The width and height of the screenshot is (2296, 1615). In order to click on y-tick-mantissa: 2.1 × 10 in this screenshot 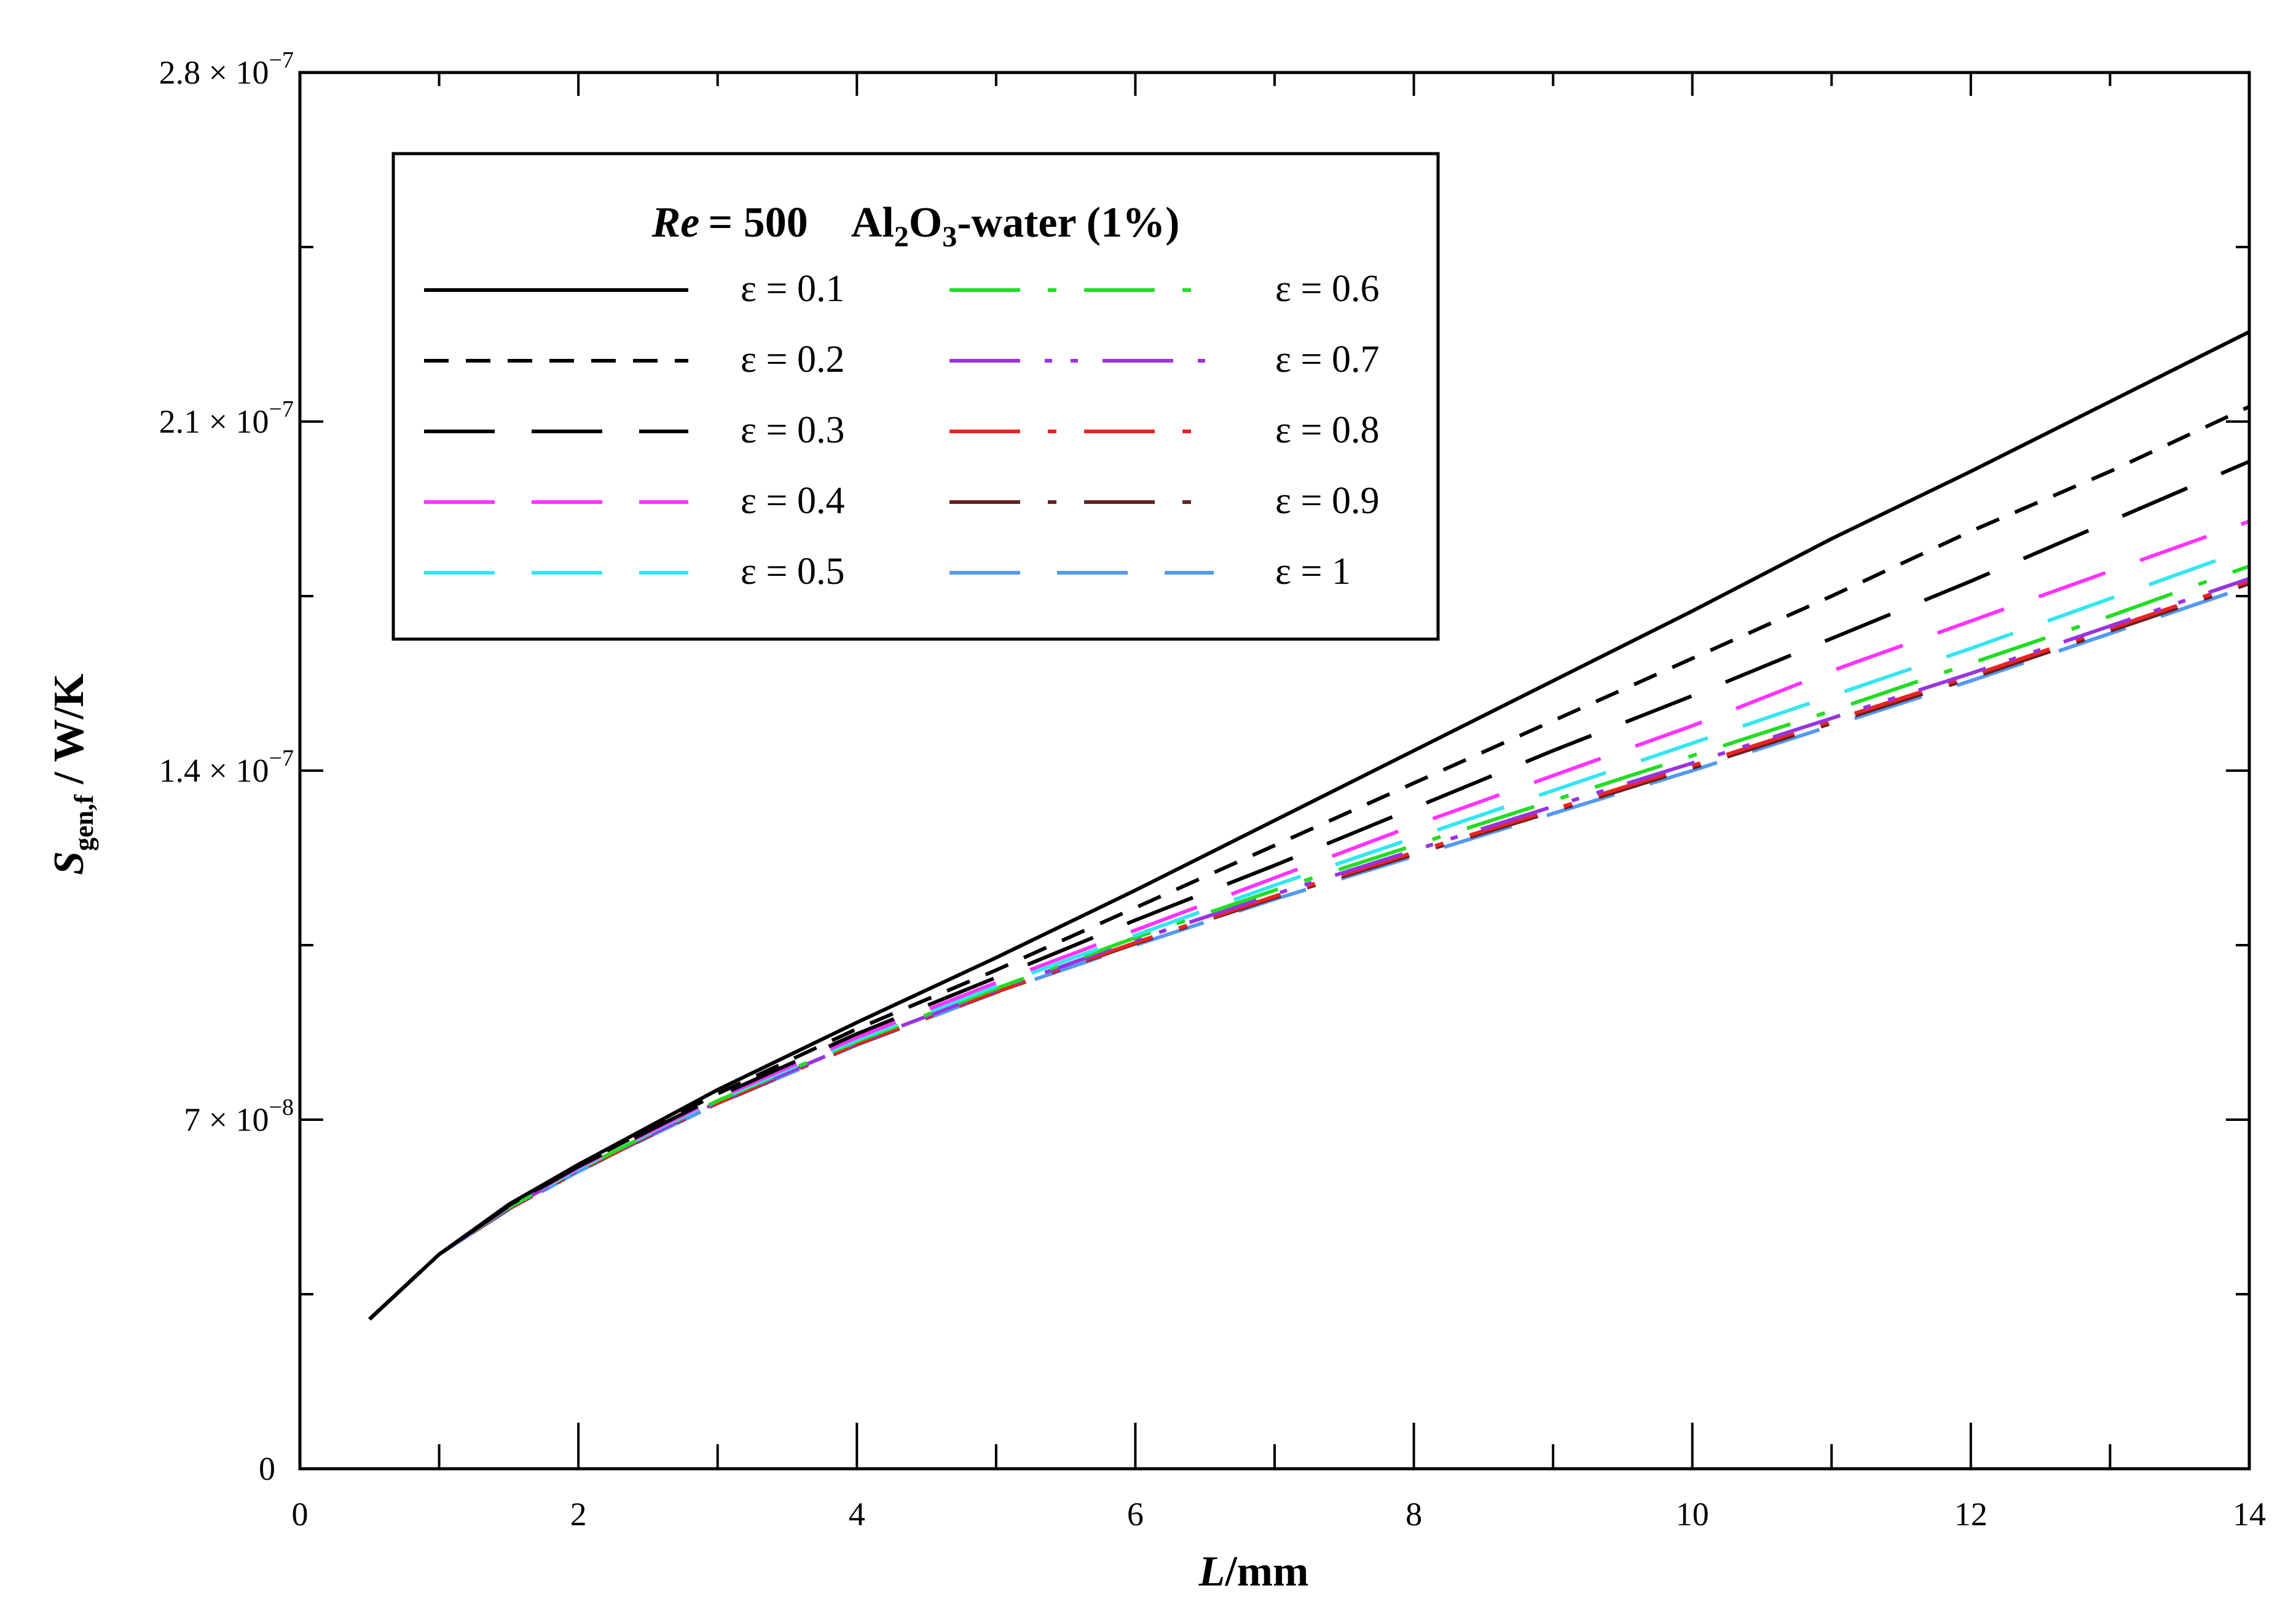, I will do `click(214, 421)`.